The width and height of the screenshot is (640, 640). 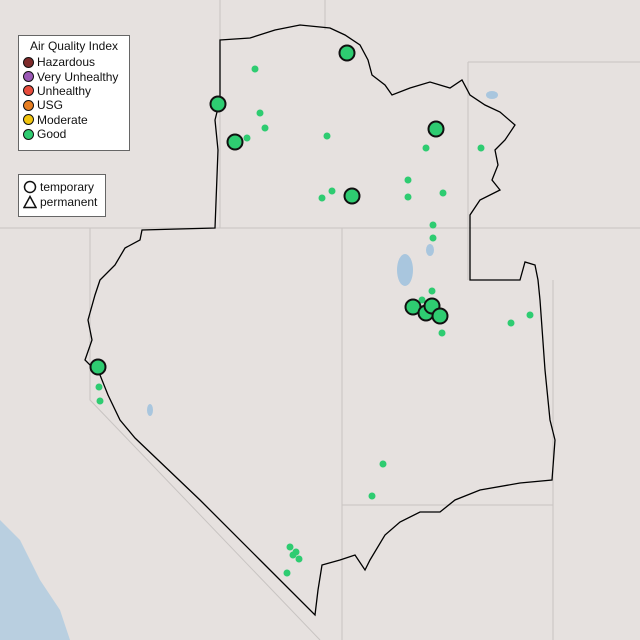 I want to click on legend-label: USG, so click(x=50, y=105).